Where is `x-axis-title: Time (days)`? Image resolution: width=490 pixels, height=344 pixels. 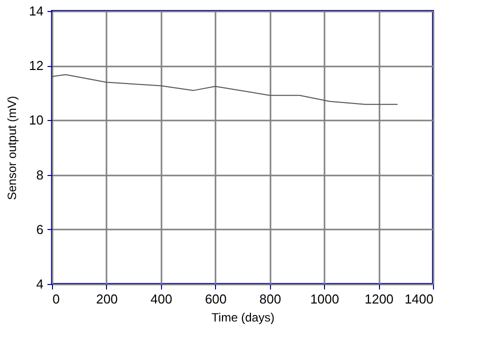
x-axis-title: Time (days) is located at coordinates (243, 317).